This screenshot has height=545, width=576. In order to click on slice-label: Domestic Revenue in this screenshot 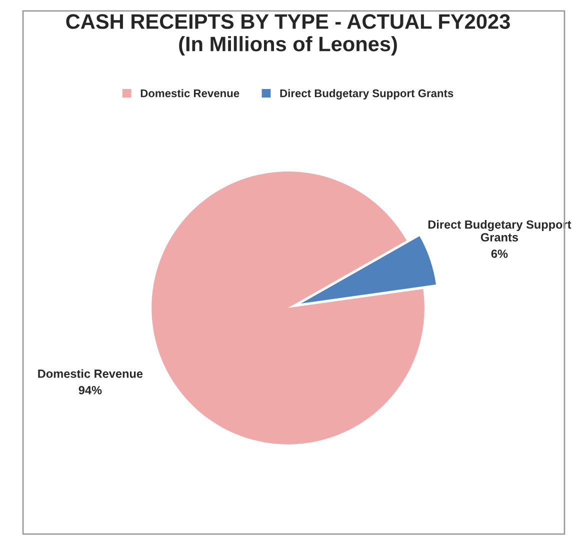, I will do `click(90, 373)`.